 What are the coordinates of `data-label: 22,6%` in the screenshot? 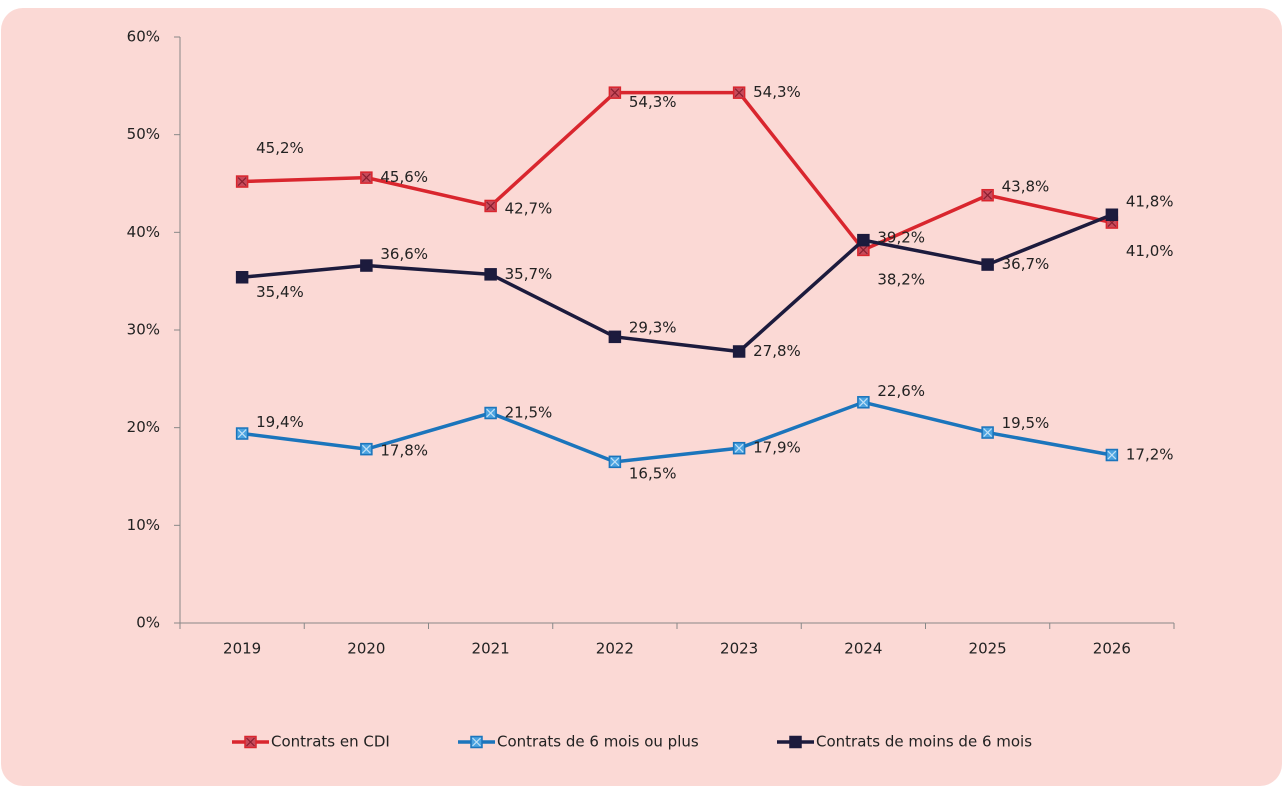 It's located at (901, 391).